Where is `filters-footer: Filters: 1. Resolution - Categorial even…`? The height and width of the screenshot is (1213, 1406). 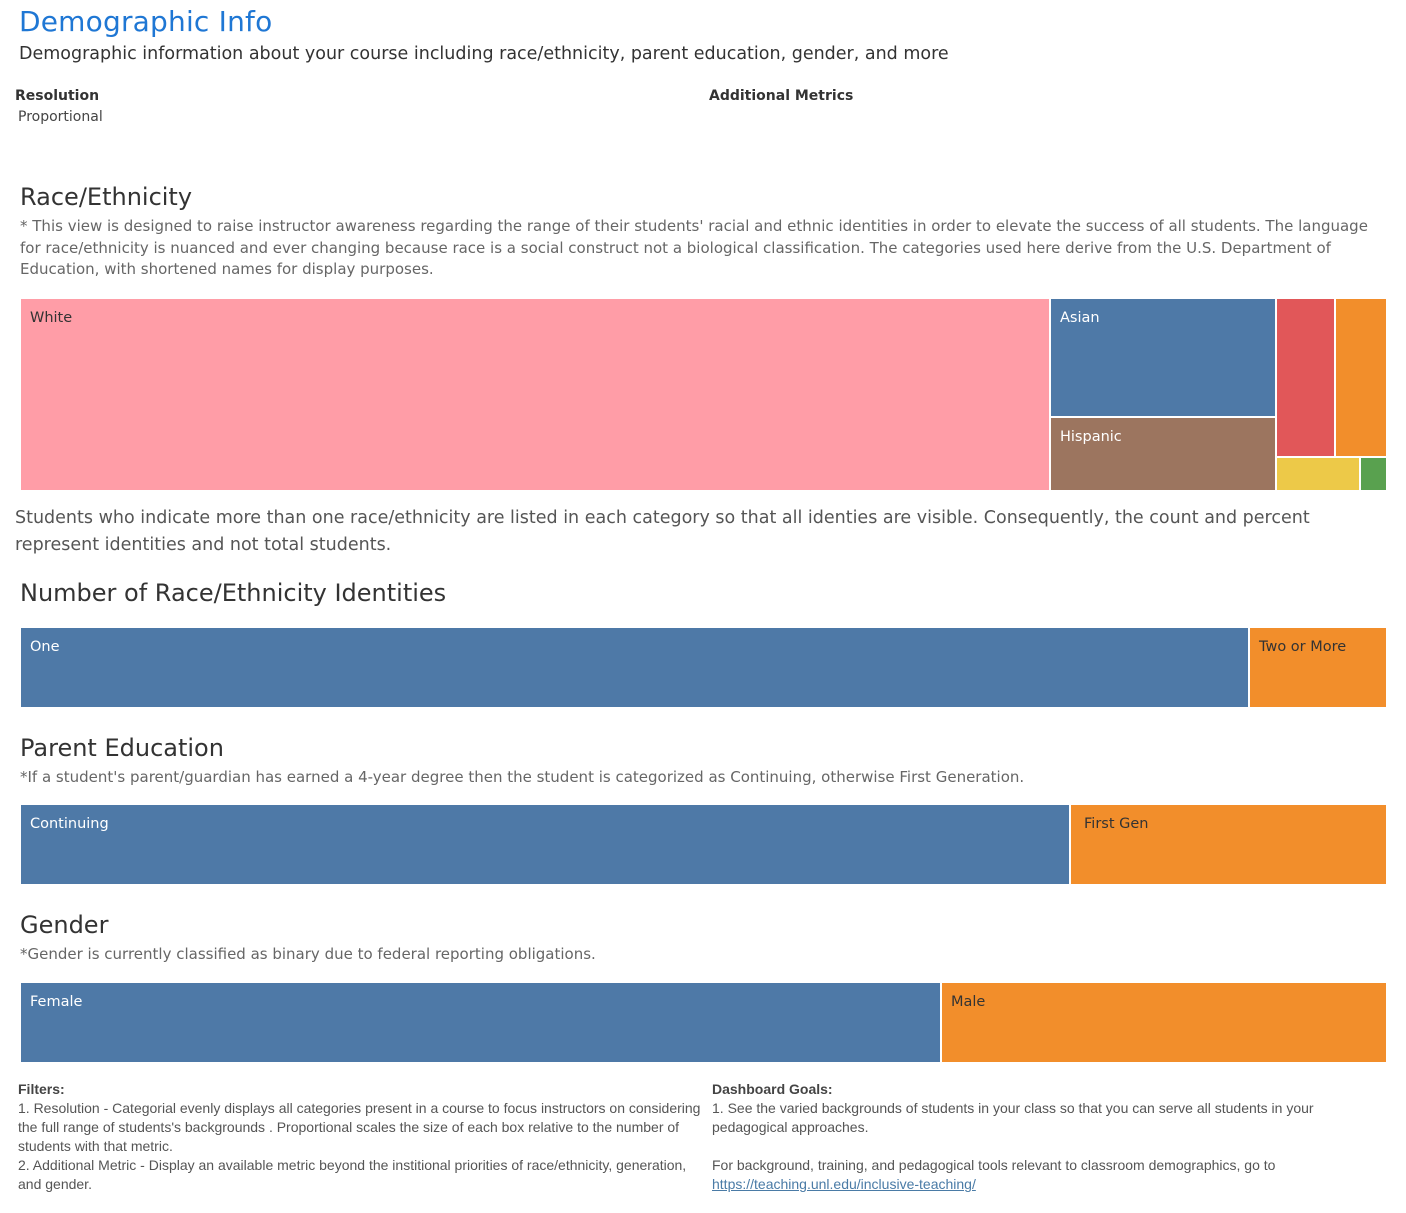
filters-footer: Filters: 1. Resolution - Categorial even… is located at coordinates (360, 1137).